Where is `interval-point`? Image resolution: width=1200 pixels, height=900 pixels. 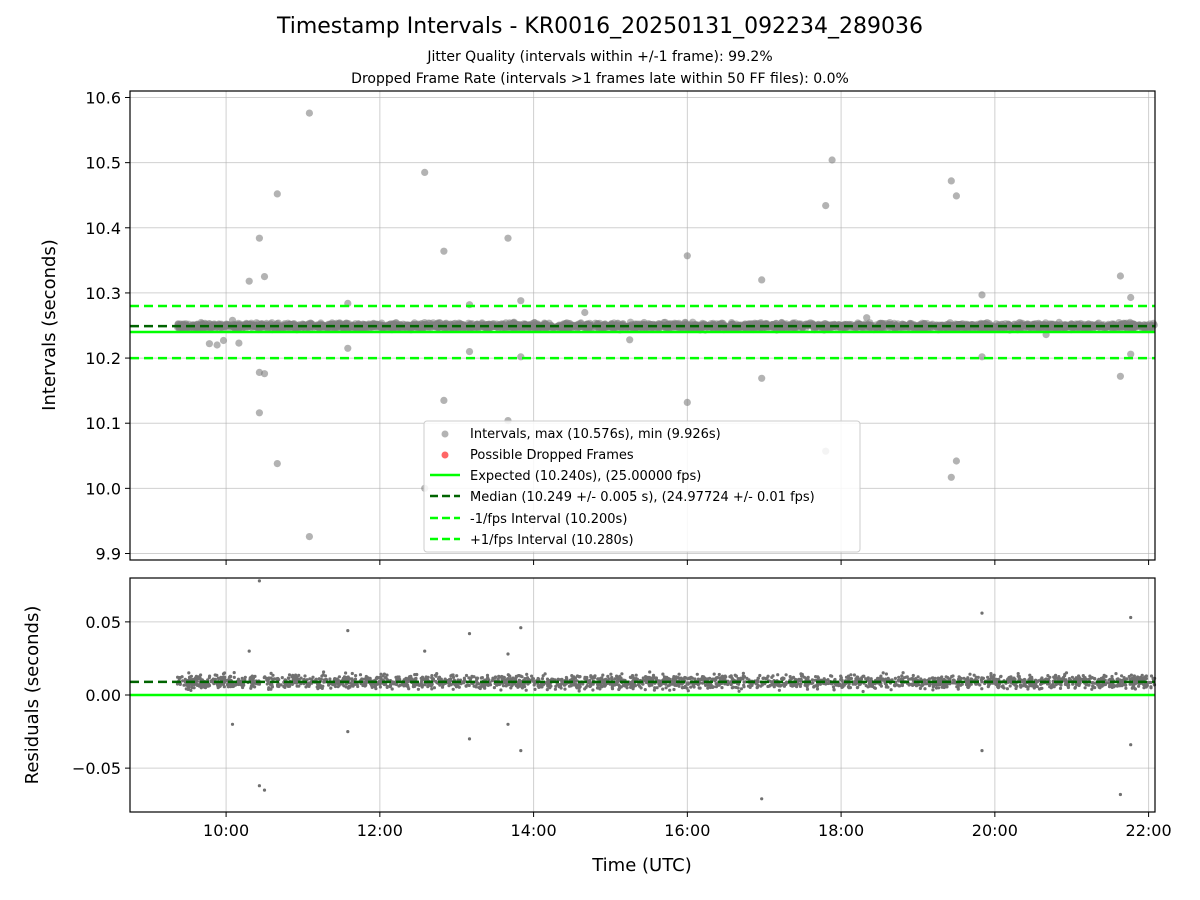 interval-point is located at coordinates (716, 327).